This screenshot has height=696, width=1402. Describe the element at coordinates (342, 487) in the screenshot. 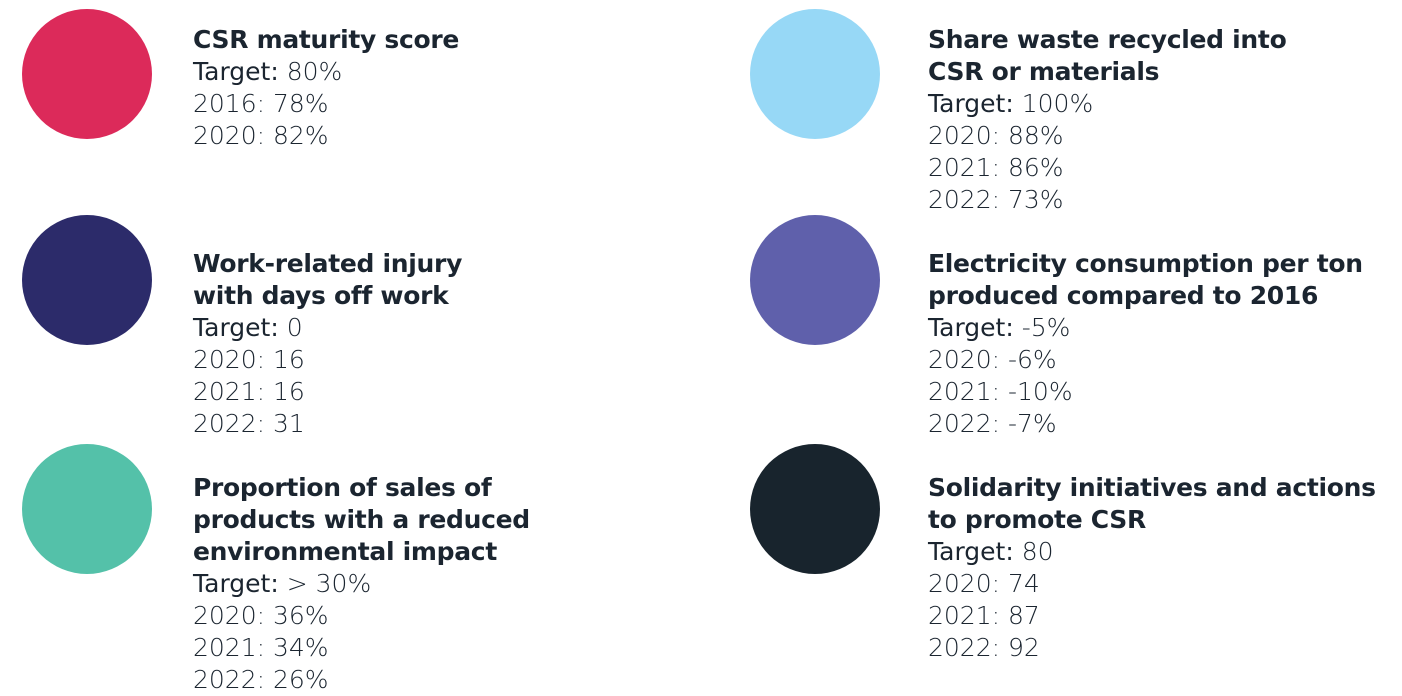

I see `kpi-title: Proportion of sales of` at that location.